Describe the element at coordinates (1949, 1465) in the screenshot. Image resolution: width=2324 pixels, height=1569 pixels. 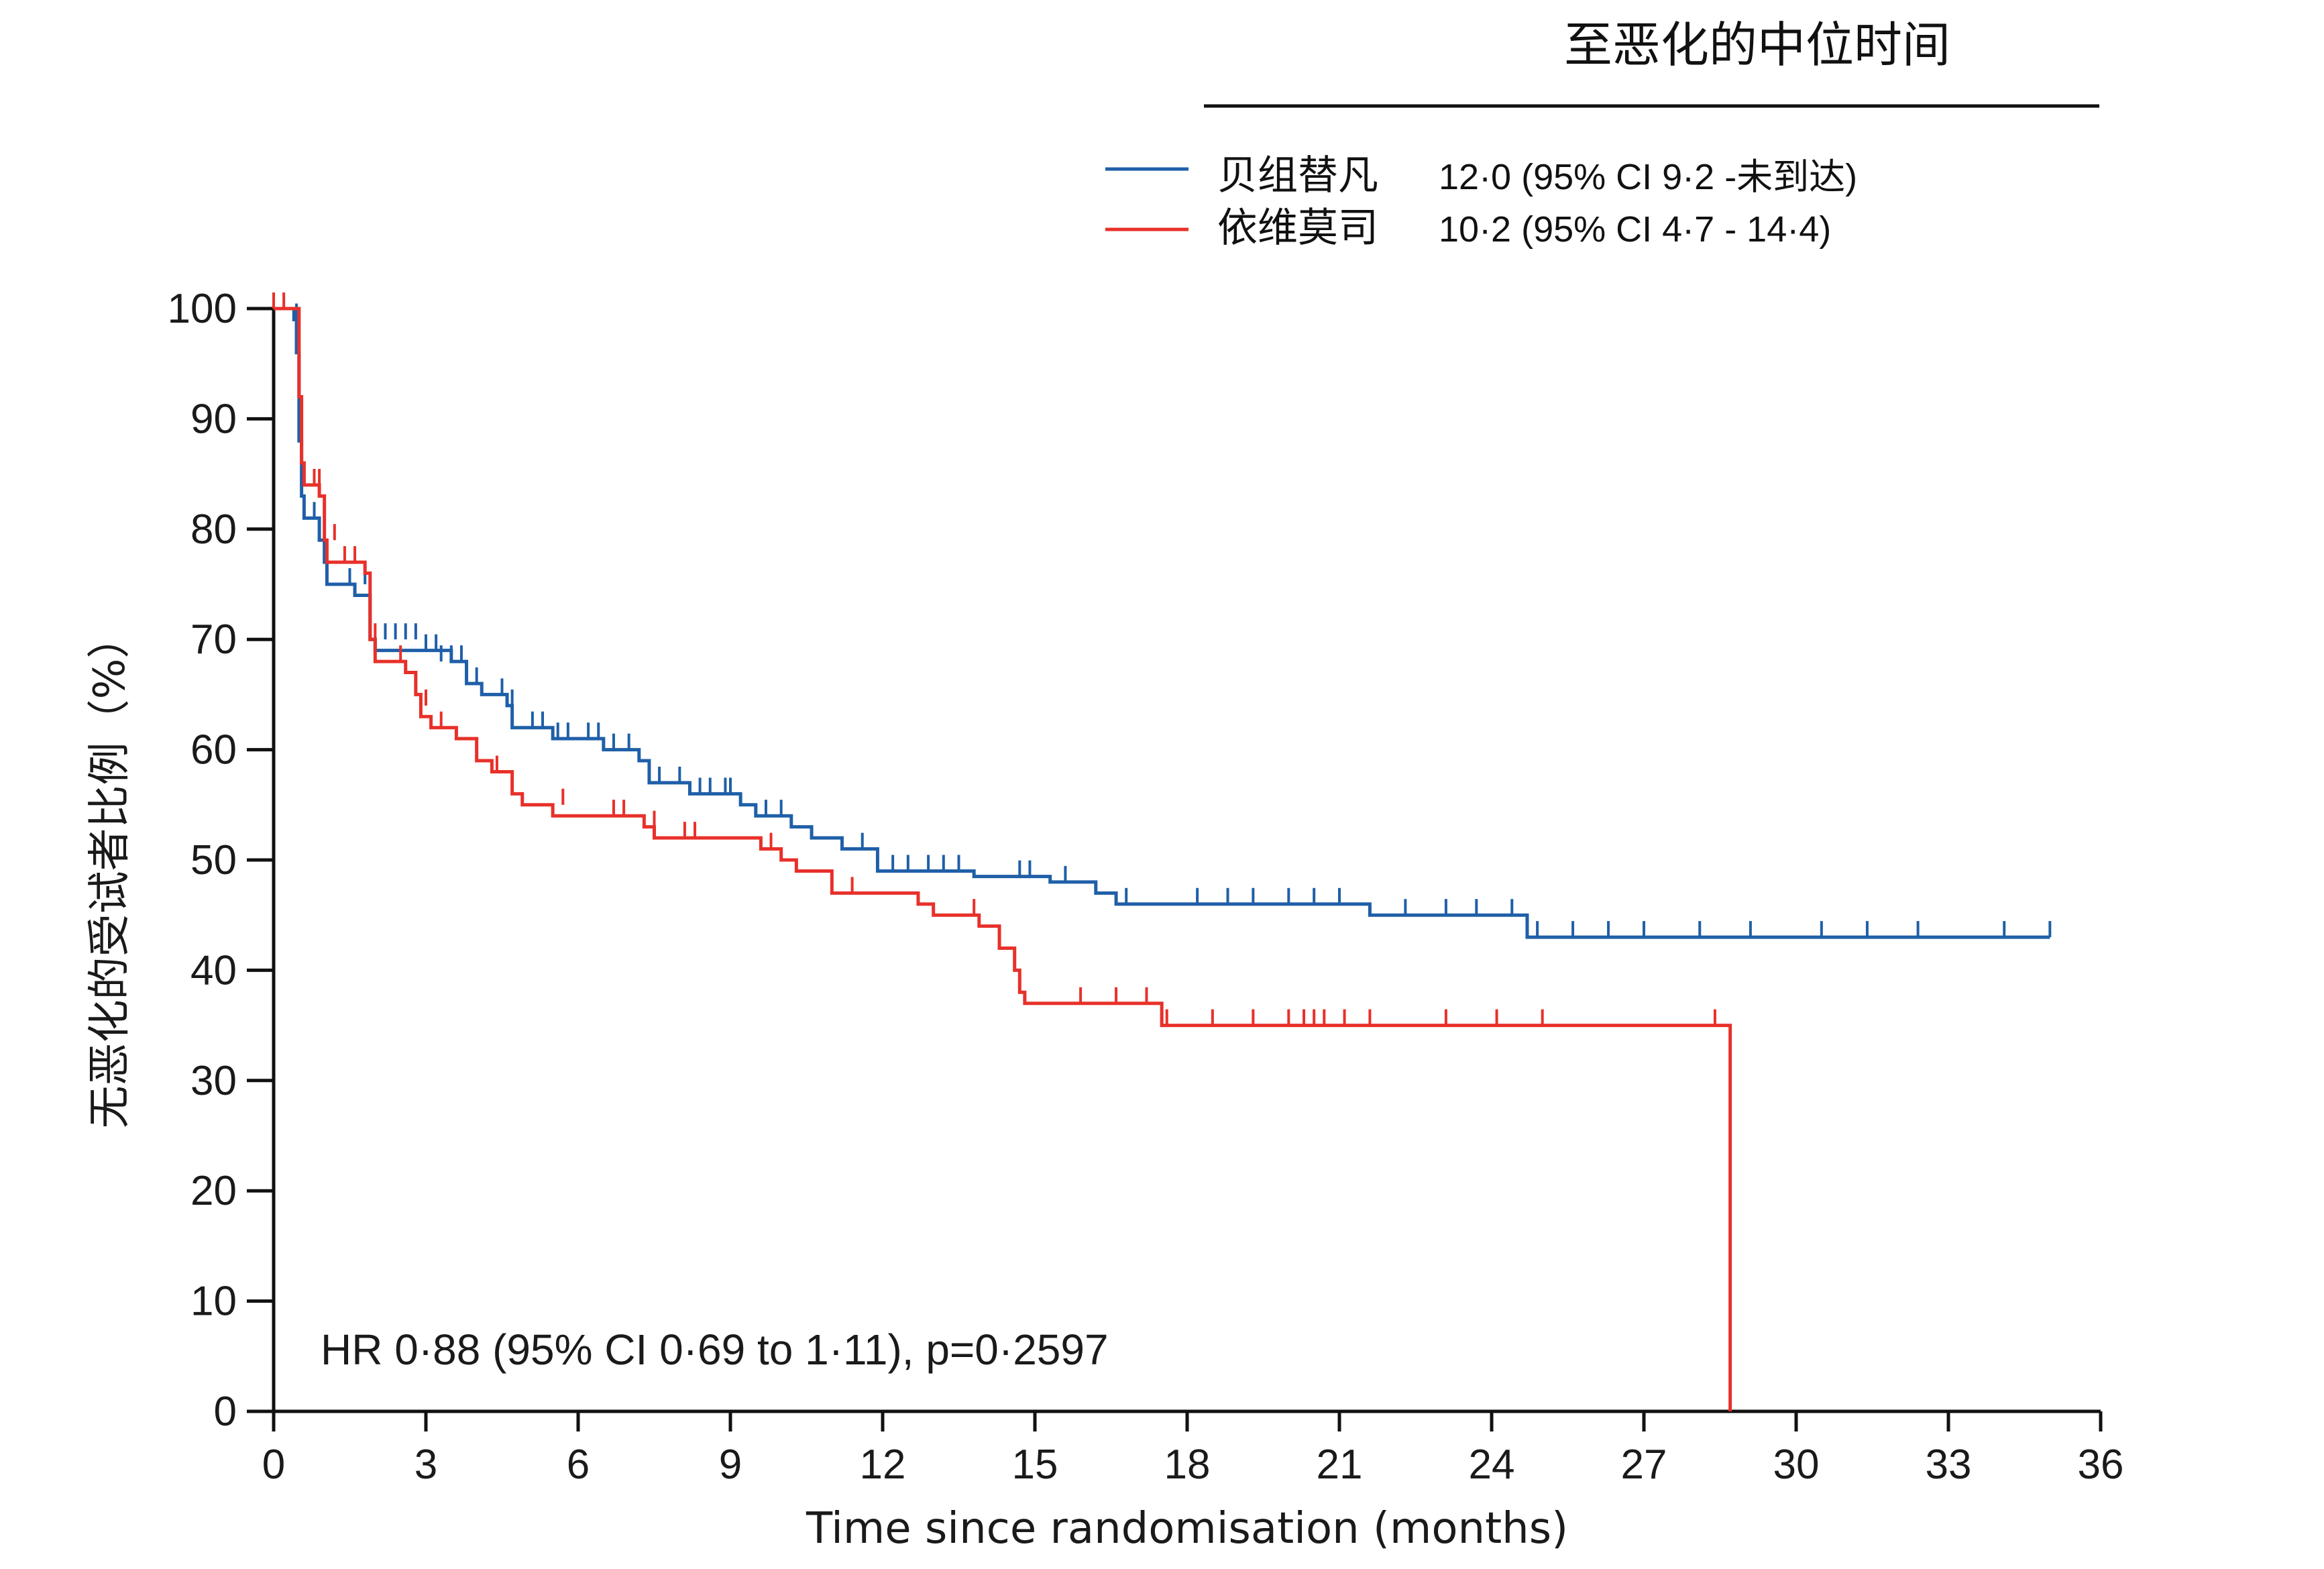
I see `x-tick-label: 33` at that location.